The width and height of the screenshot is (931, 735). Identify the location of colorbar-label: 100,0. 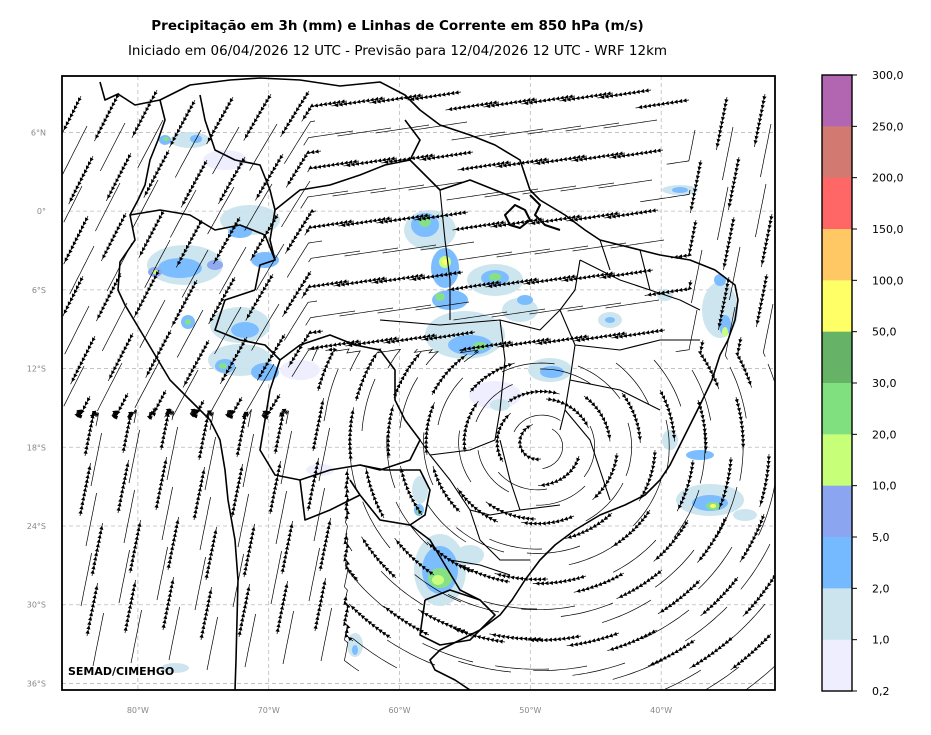
(888, 280).